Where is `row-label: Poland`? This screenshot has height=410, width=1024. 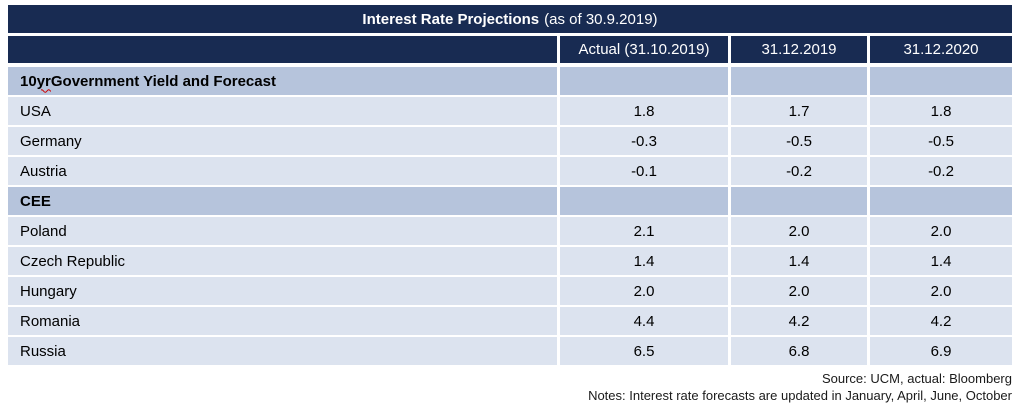
row-label: Poland is located at coordinates (282, 231).